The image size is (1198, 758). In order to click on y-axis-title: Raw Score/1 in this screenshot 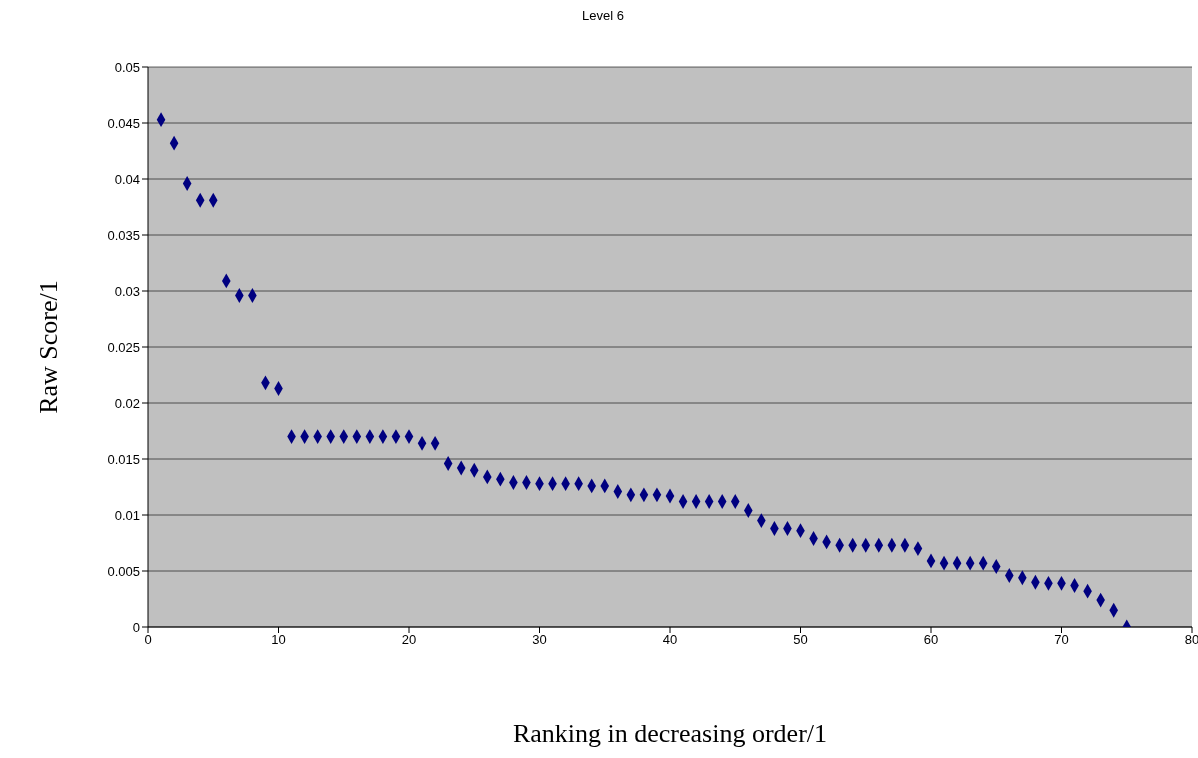, I will do `click(49, 347)`.